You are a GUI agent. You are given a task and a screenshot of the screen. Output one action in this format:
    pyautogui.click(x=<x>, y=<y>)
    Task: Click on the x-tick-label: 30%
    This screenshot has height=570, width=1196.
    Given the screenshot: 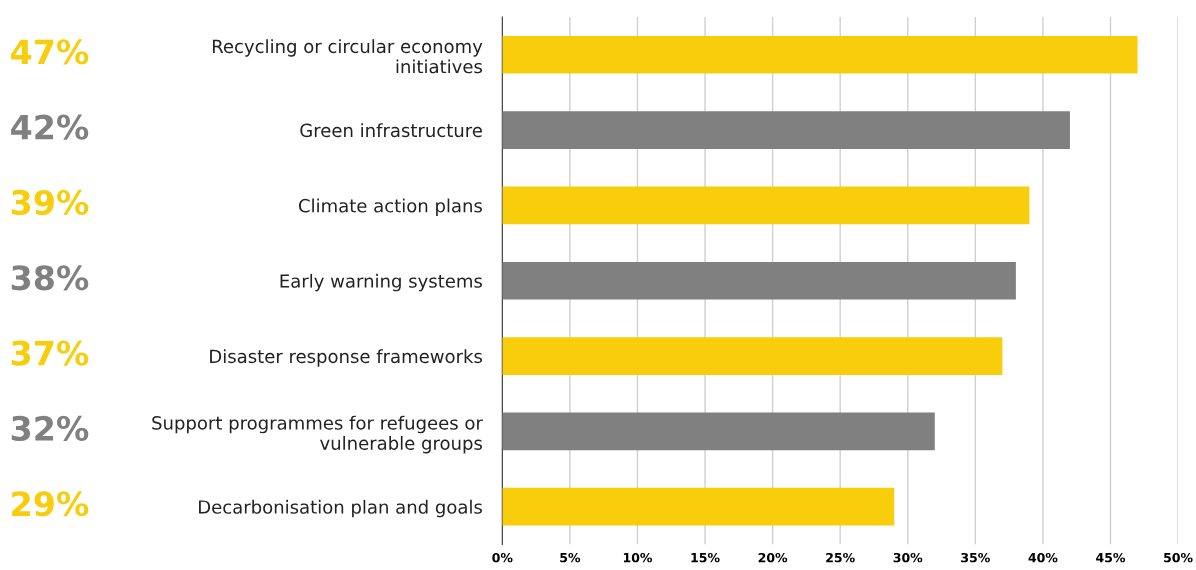 What is the action you would take?
    pyautogui.click(x=908, y=557)
    